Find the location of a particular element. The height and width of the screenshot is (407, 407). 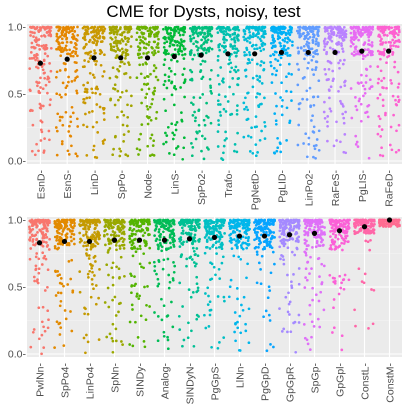

x-category-label: PwlNn- is located at coordinates (41, 380).